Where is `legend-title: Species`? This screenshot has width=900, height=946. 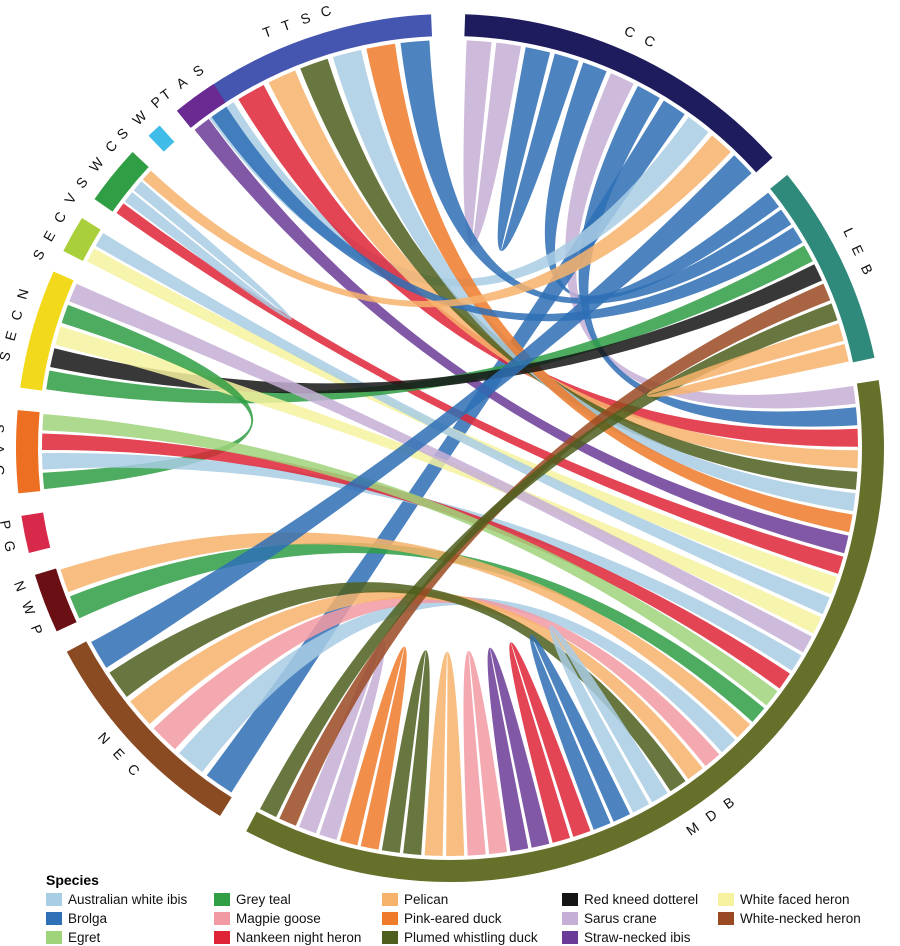 legend-title: Species is located at coordinates (72, 880).